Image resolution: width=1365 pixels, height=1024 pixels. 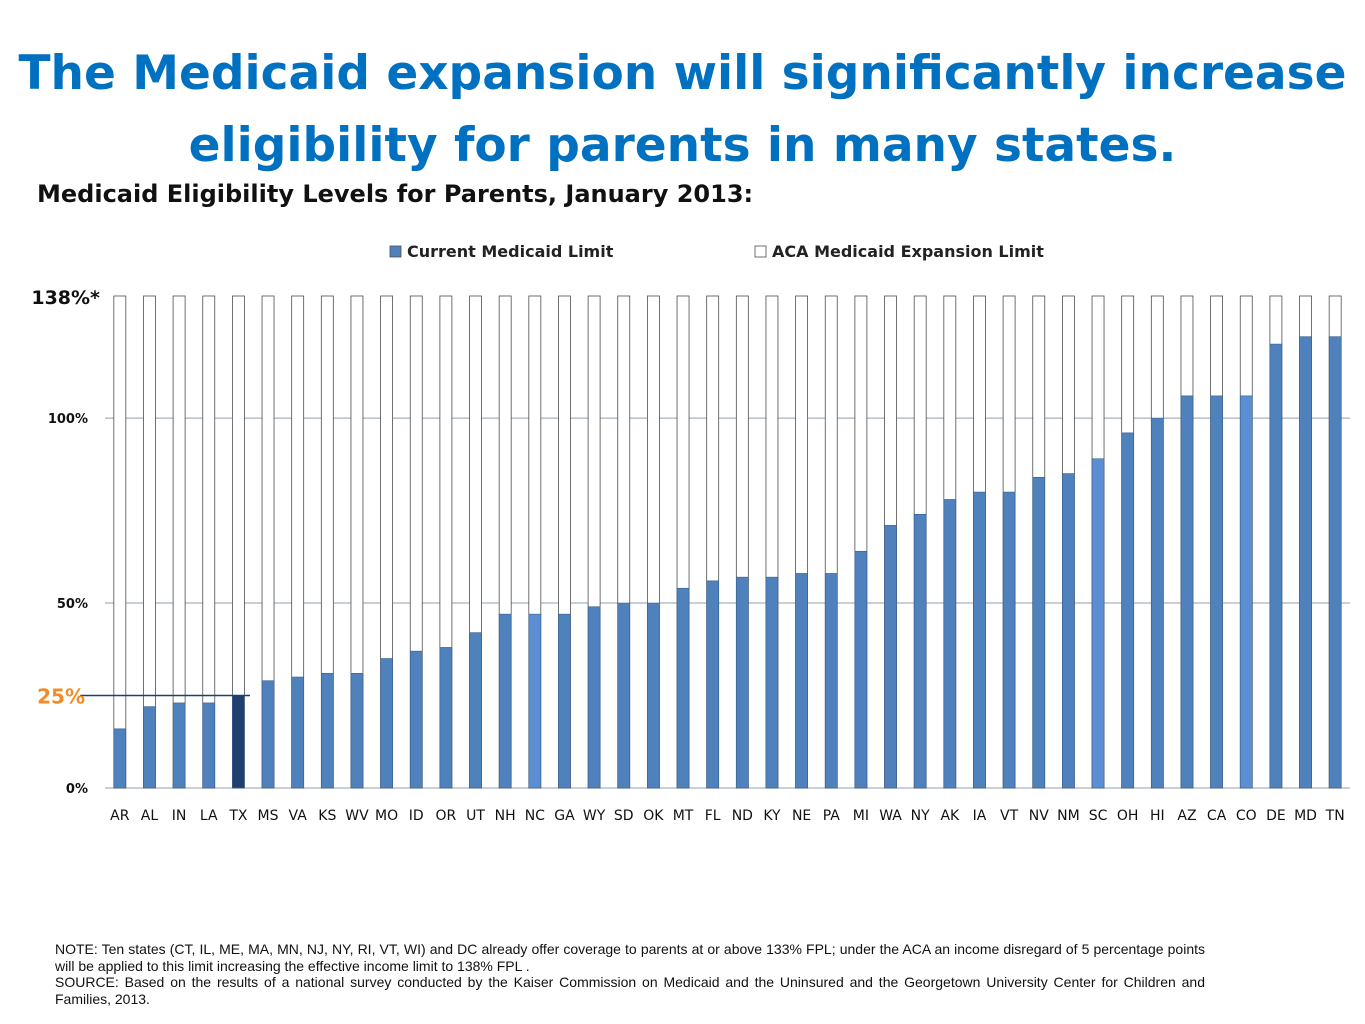 What do you see at coordinates (327, 816) in the screenshot?
I see `x-tick-label: KS` at bounding box center [327, 816].